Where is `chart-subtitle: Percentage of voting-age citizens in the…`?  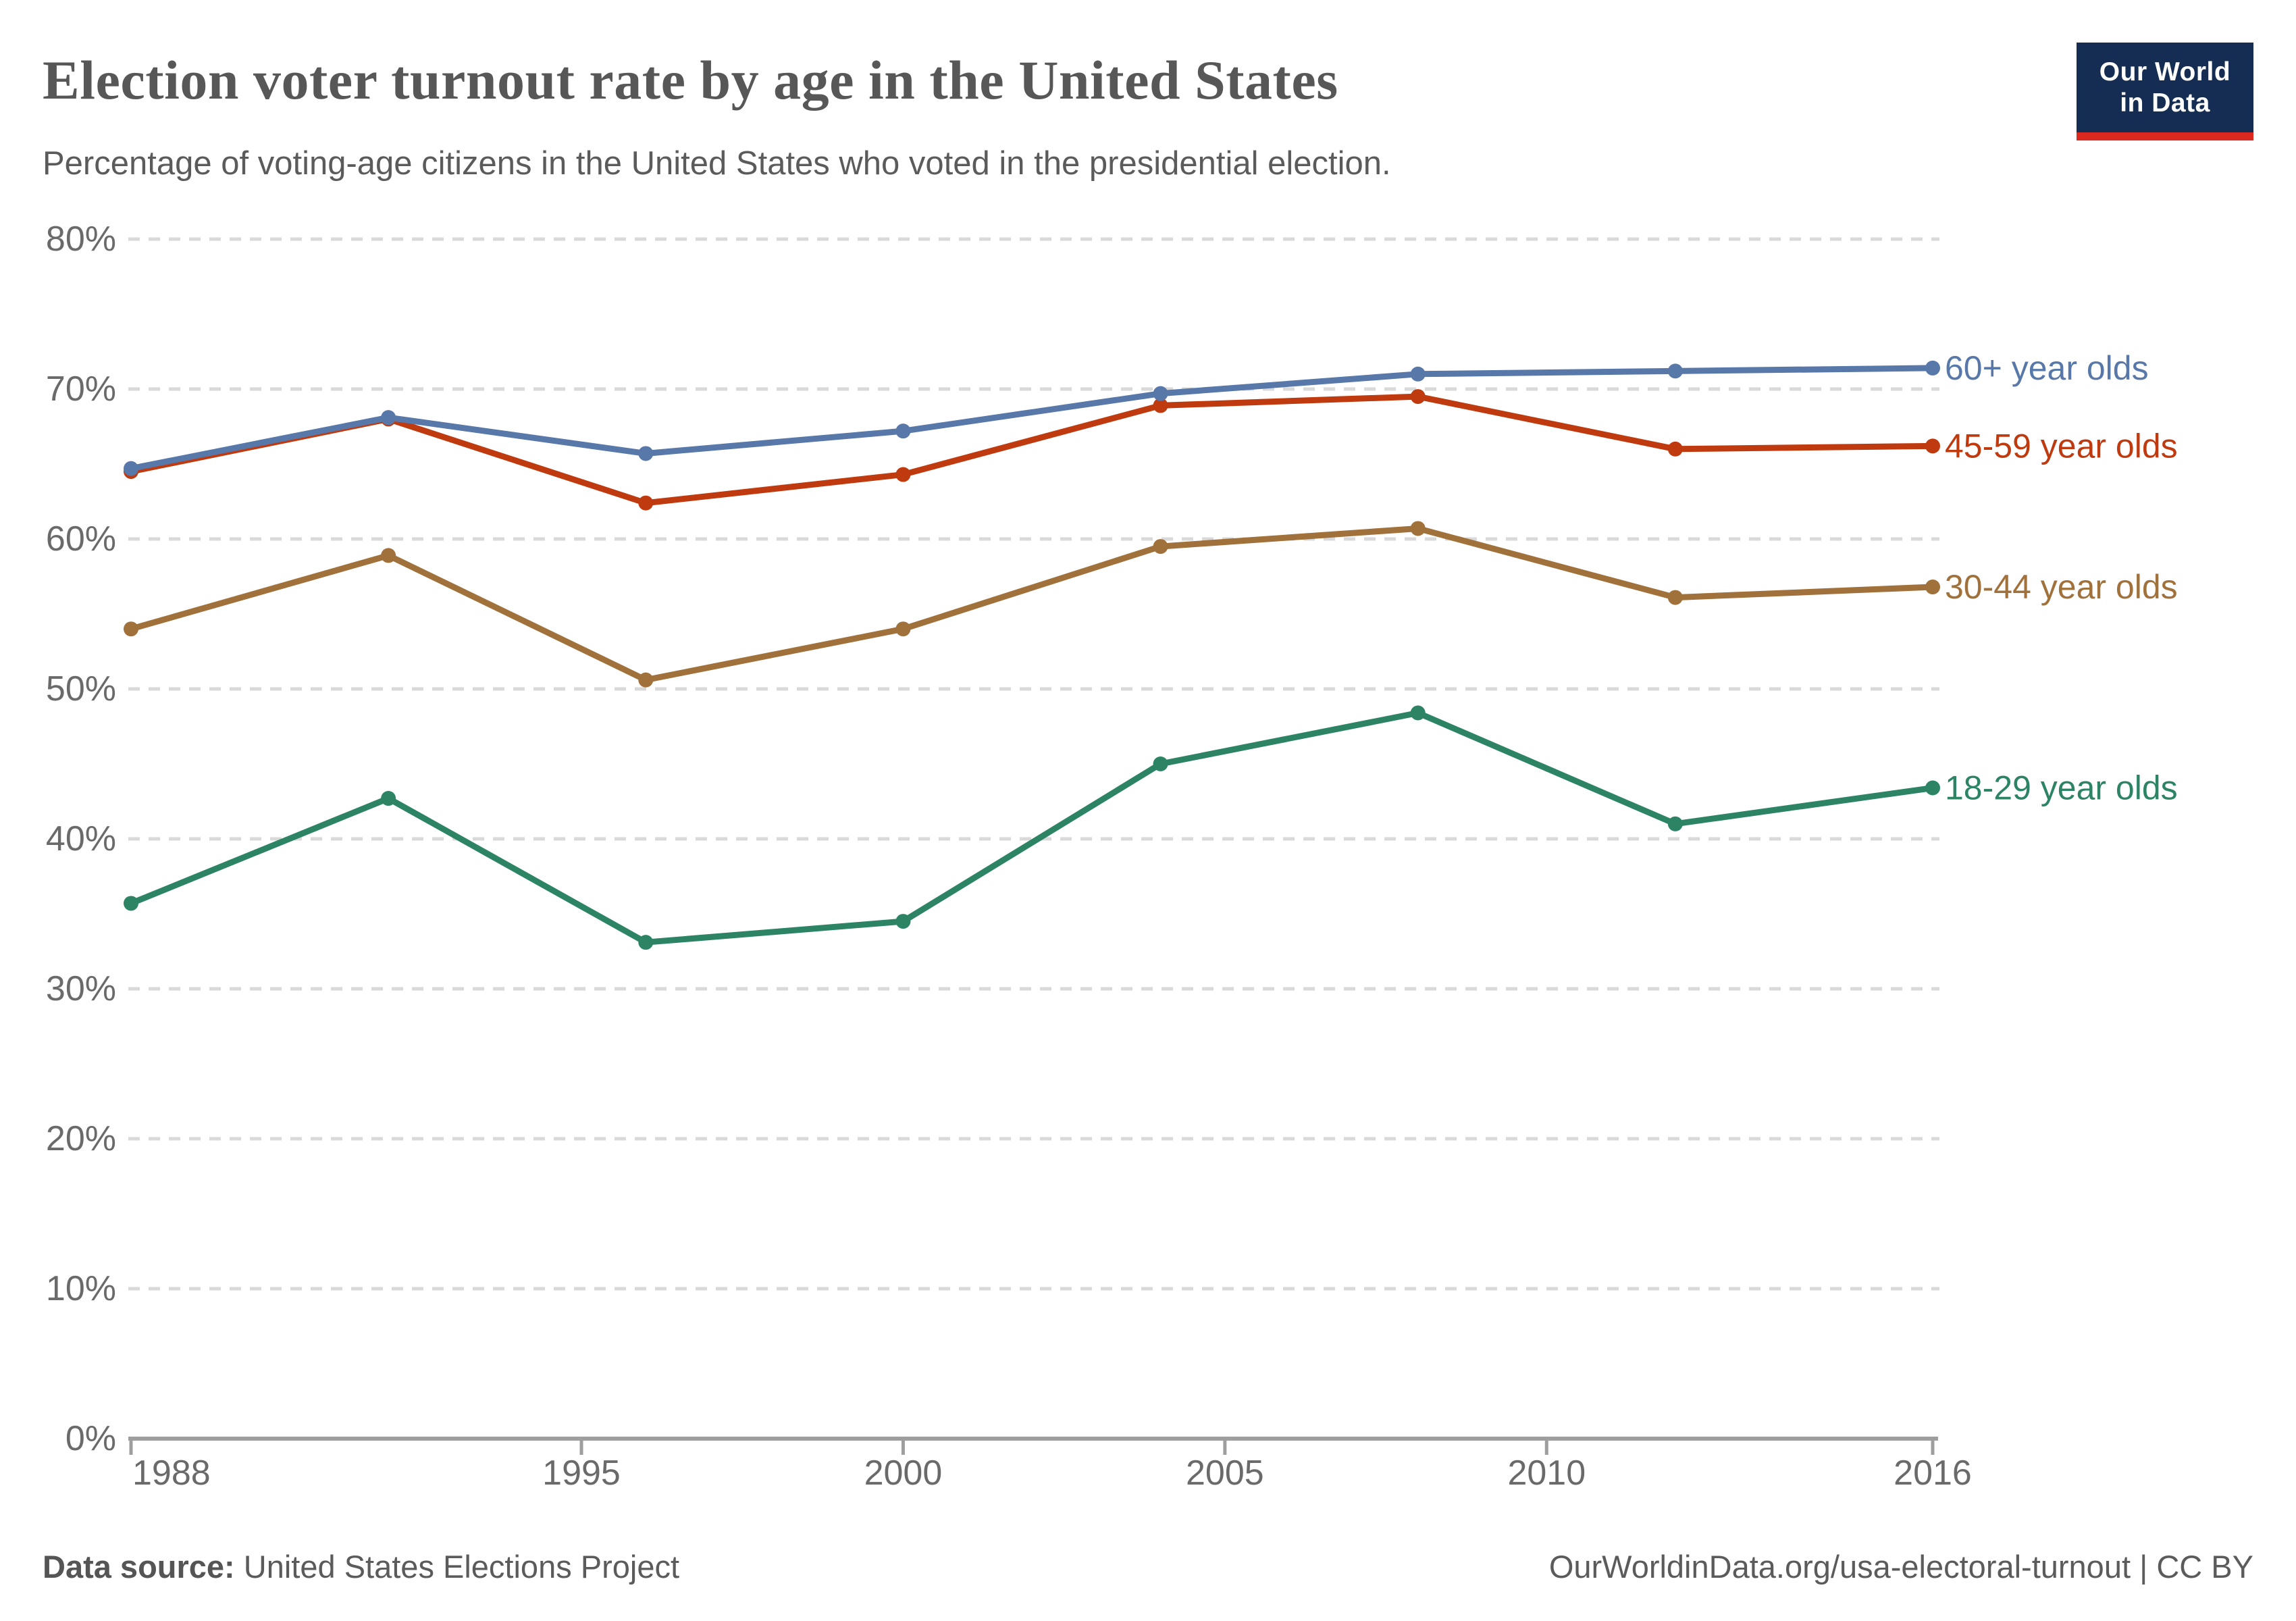
chart-subtitle: Percentage of voting-age citizens in the… is located at coordinates (717, 163).